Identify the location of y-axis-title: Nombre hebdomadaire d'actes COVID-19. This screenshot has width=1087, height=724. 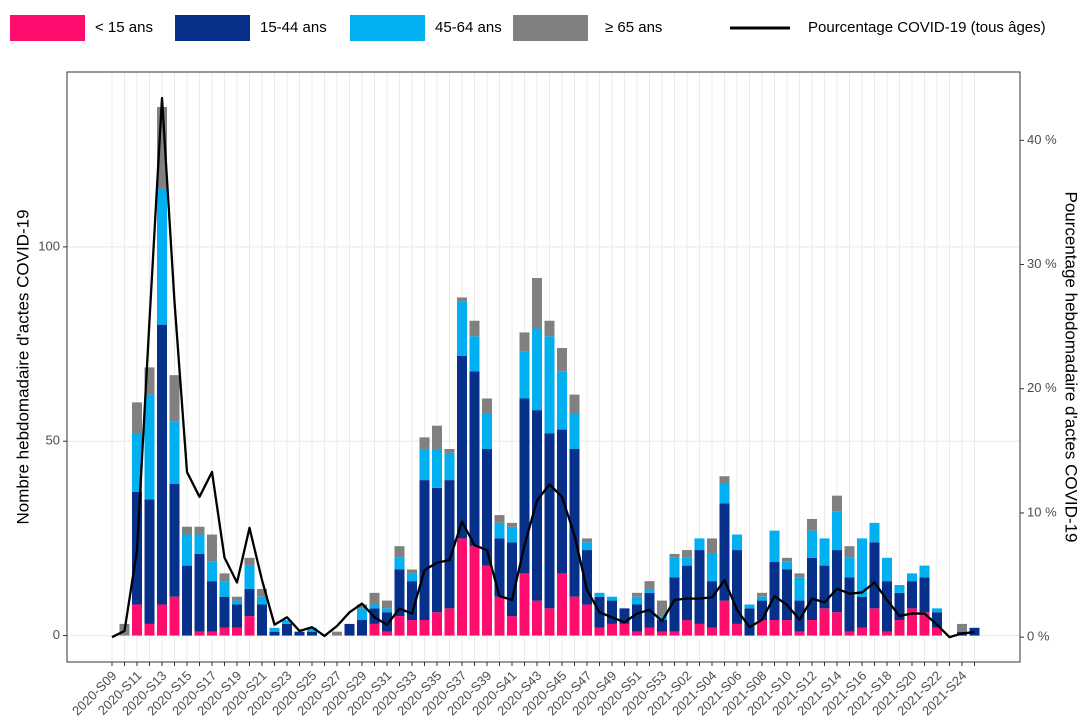
(22, 366).